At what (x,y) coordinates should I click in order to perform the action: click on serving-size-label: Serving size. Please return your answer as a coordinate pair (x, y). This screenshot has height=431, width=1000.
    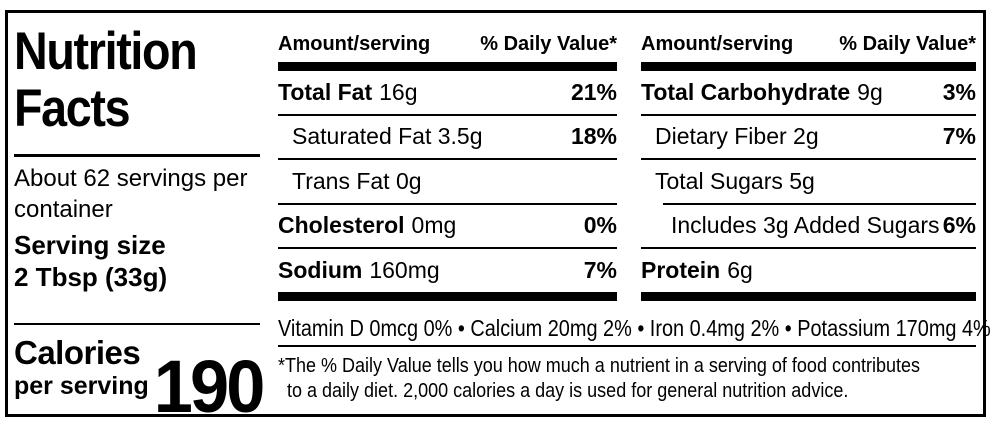
    Looking at the image, I should click on (90, 244).